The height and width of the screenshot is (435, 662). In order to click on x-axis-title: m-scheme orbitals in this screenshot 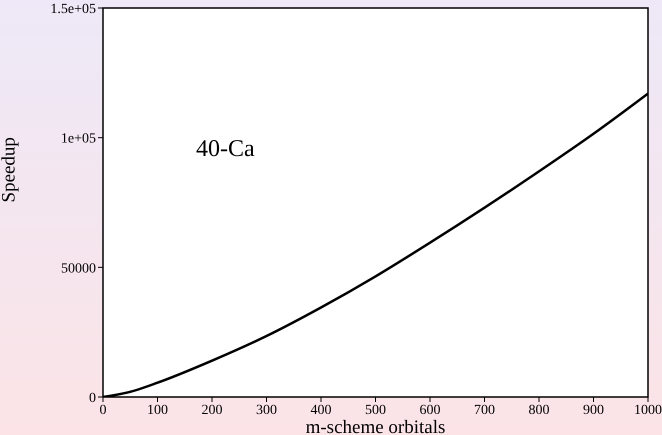, I will do `click(376, 426)`.